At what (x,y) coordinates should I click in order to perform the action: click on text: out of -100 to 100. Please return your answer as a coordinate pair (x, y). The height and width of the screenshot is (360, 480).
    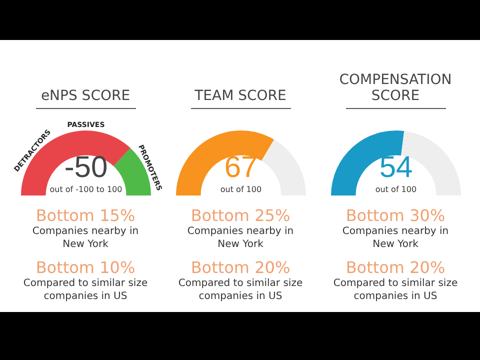
    Looking at the image, I should click on (86, 189).